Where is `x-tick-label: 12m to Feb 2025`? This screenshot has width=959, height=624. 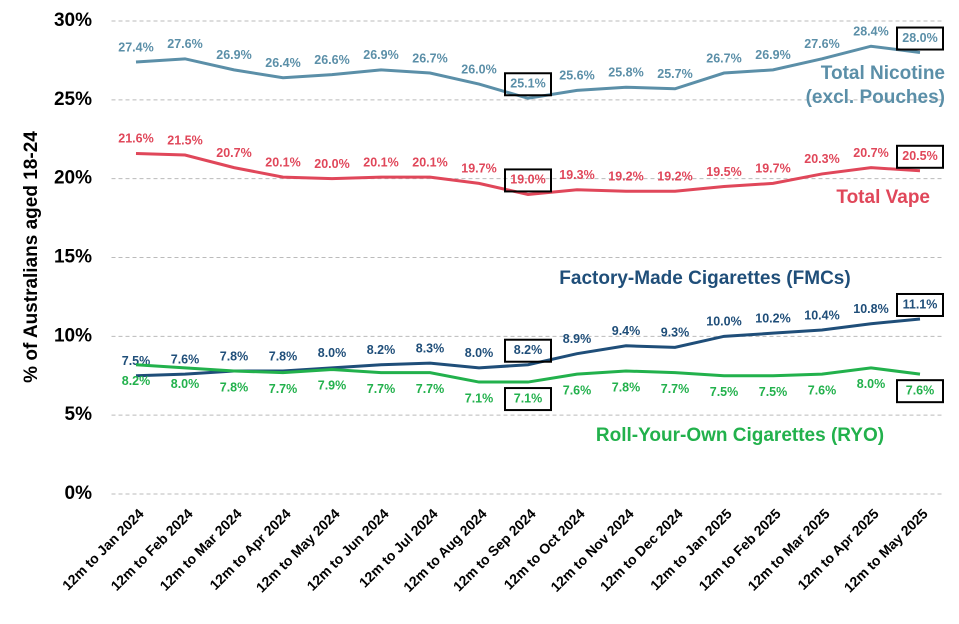
x-tick-label: 12m to Feb 2025 is located at coordinates (739, 549).